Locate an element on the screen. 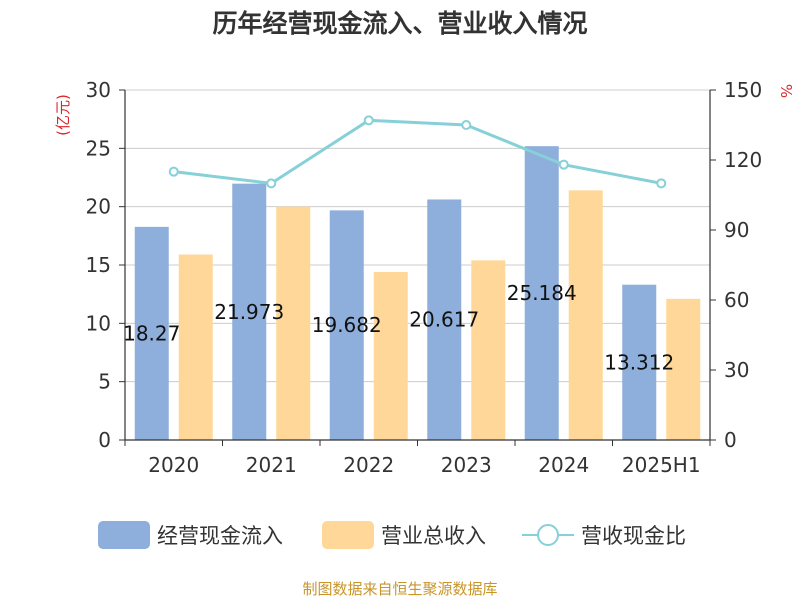 The width and height of the screenshot is (800, 600). right-tick-label: 30 is located at coordinates (736, 370).